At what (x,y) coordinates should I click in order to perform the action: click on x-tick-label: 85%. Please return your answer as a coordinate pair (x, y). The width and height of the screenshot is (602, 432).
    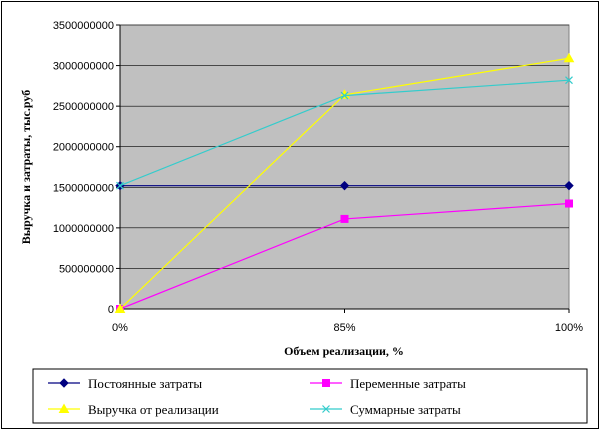
    Looking at the image, I should click on (344, 328).